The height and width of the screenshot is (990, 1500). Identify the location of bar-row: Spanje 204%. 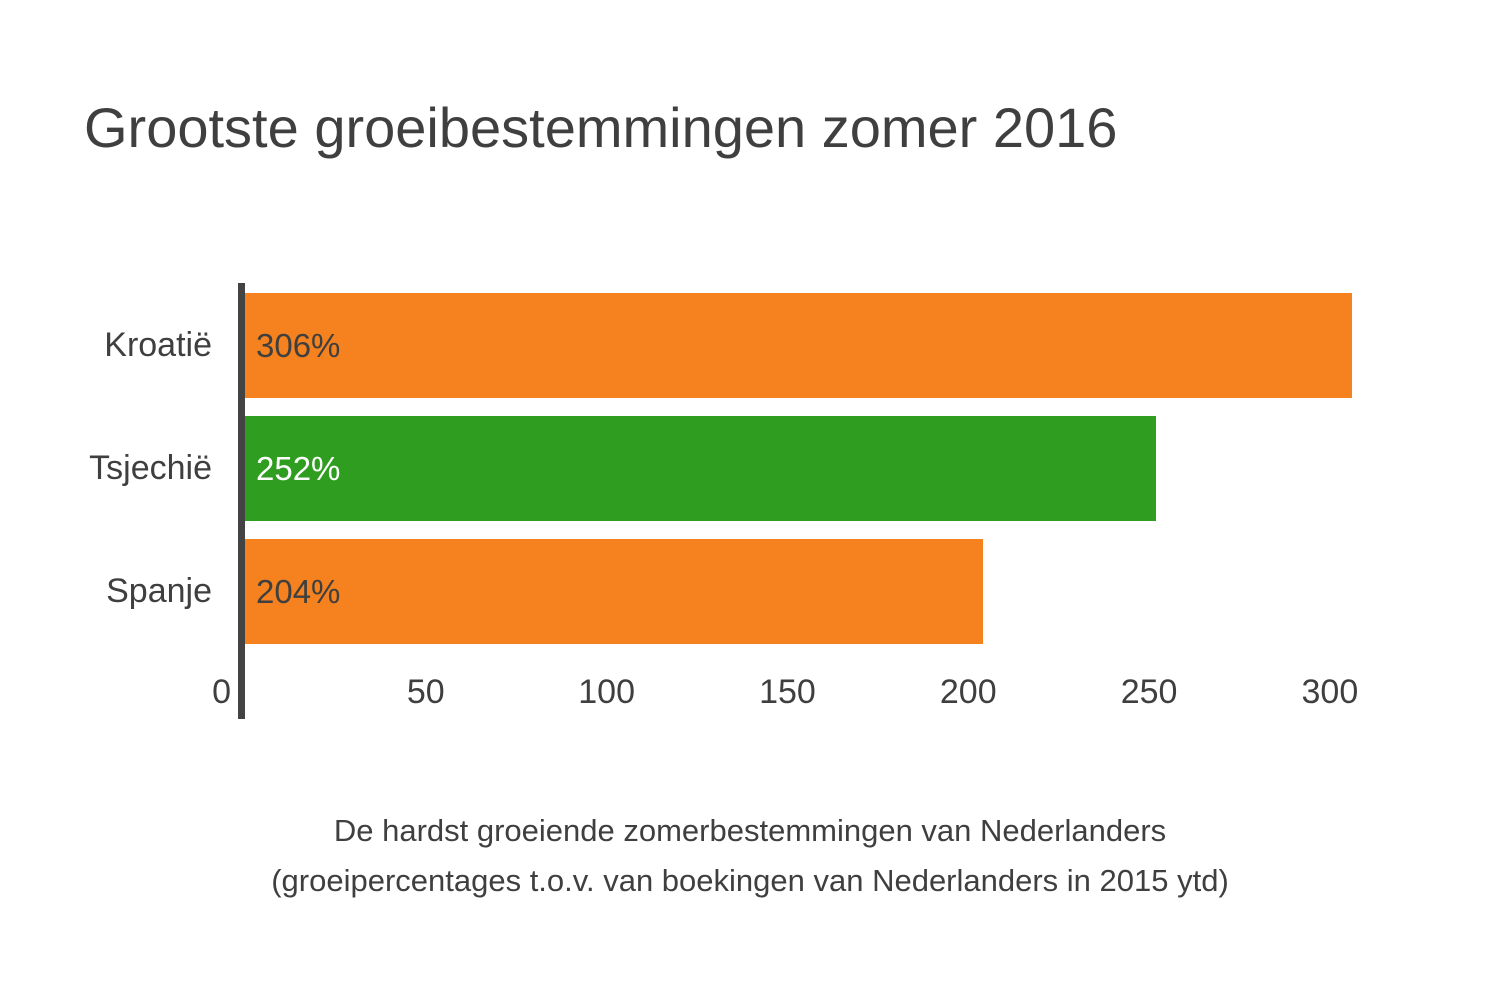
(750, 591).